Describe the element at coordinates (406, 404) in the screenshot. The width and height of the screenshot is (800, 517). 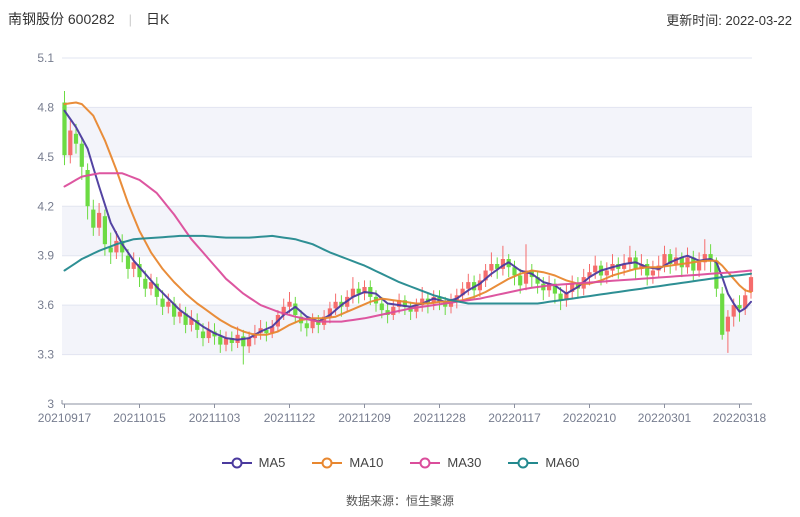
I see `x-axis` at that location.